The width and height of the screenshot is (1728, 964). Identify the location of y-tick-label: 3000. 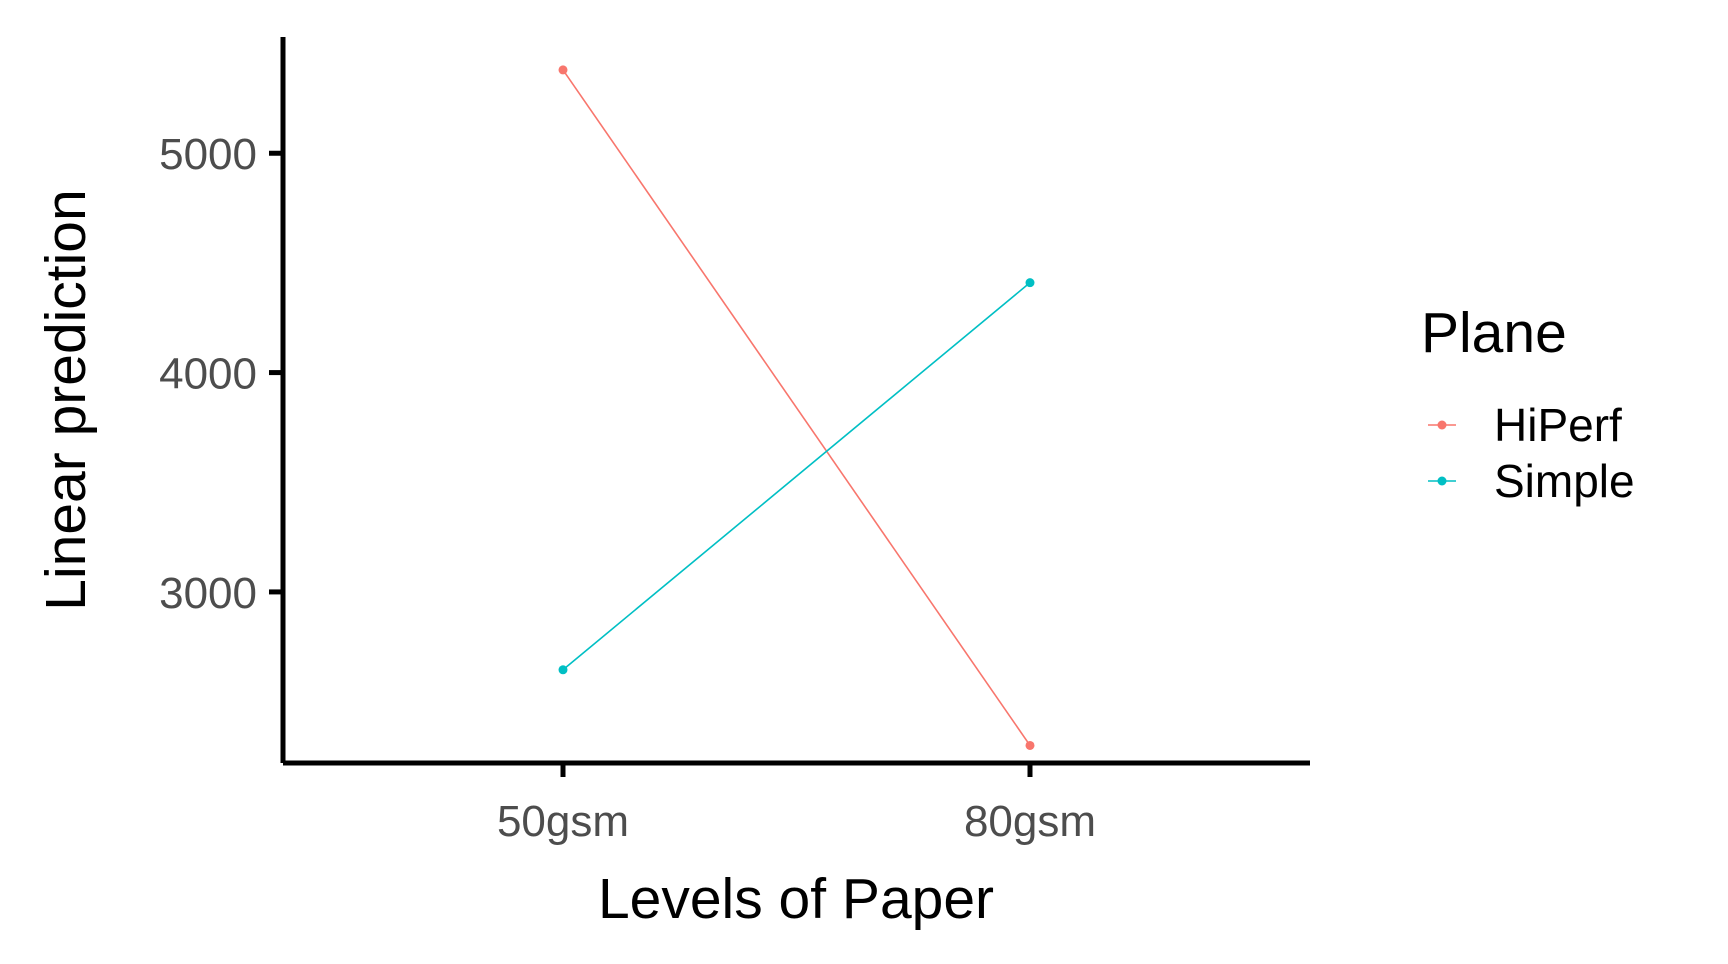
(208, 593).